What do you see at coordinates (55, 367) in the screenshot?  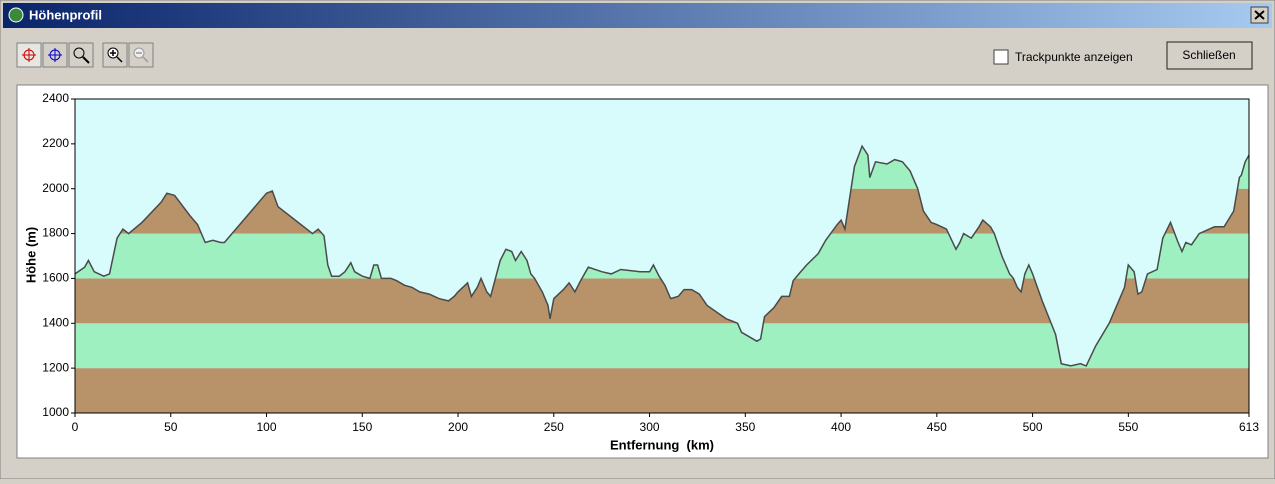 I see `y-tick-label: 1200` at bounding box center [55, 367].